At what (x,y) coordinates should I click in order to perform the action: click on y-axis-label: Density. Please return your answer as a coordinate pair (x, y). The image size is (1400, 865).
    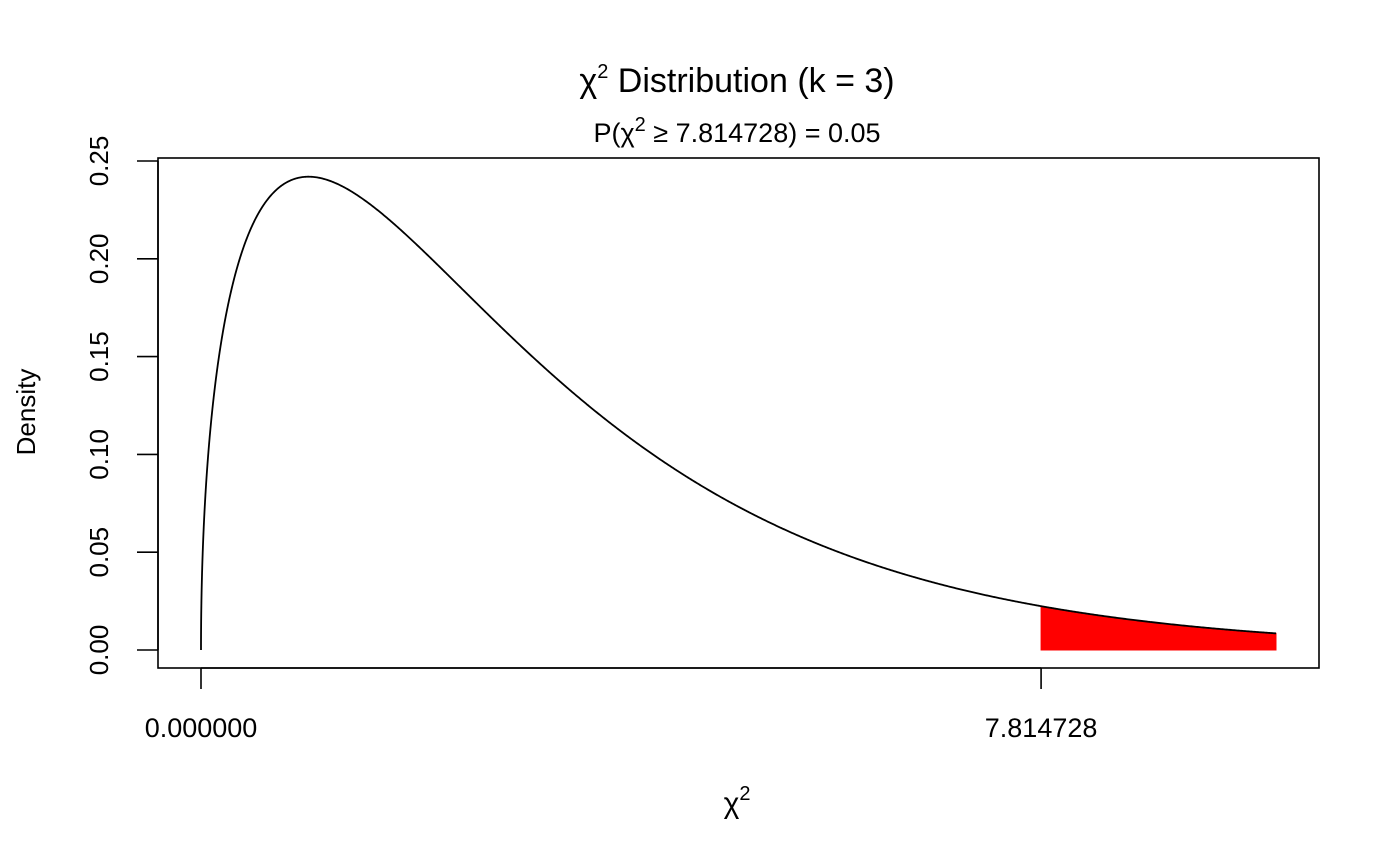
    Looking at the image, I should click on (26, 412).